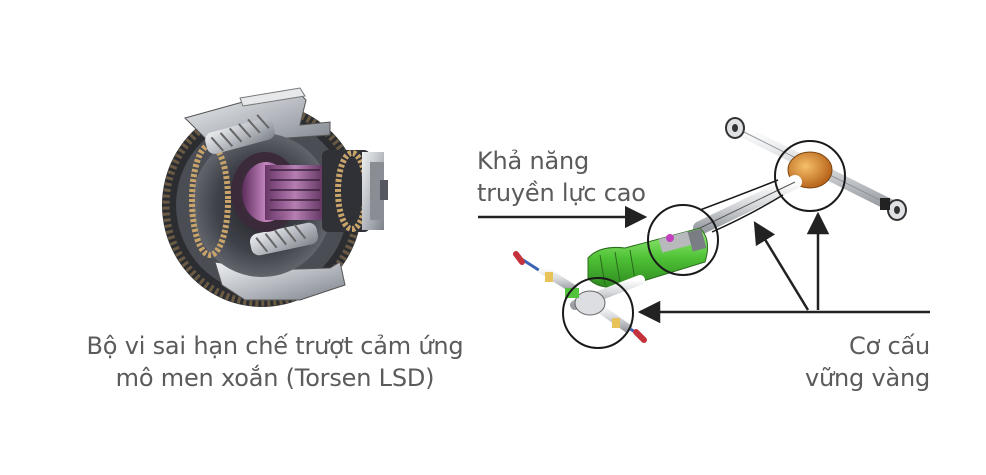  I want to click on caption-sturdy-line2: vững vàng, so click(867, 378).